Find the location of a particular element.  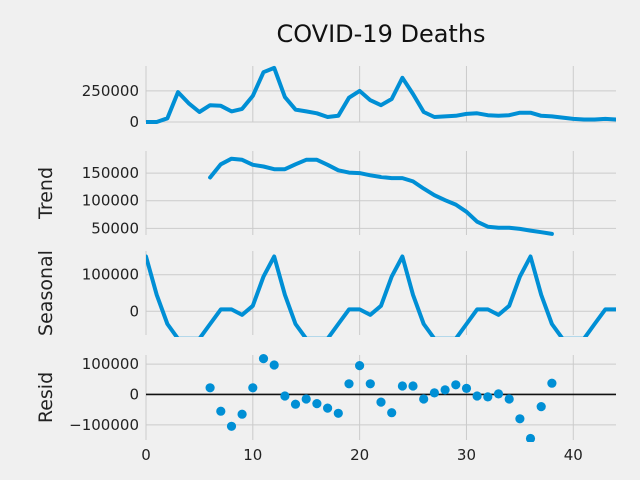

resid-ytick-label: 0 is located at coordinates (134, 394).